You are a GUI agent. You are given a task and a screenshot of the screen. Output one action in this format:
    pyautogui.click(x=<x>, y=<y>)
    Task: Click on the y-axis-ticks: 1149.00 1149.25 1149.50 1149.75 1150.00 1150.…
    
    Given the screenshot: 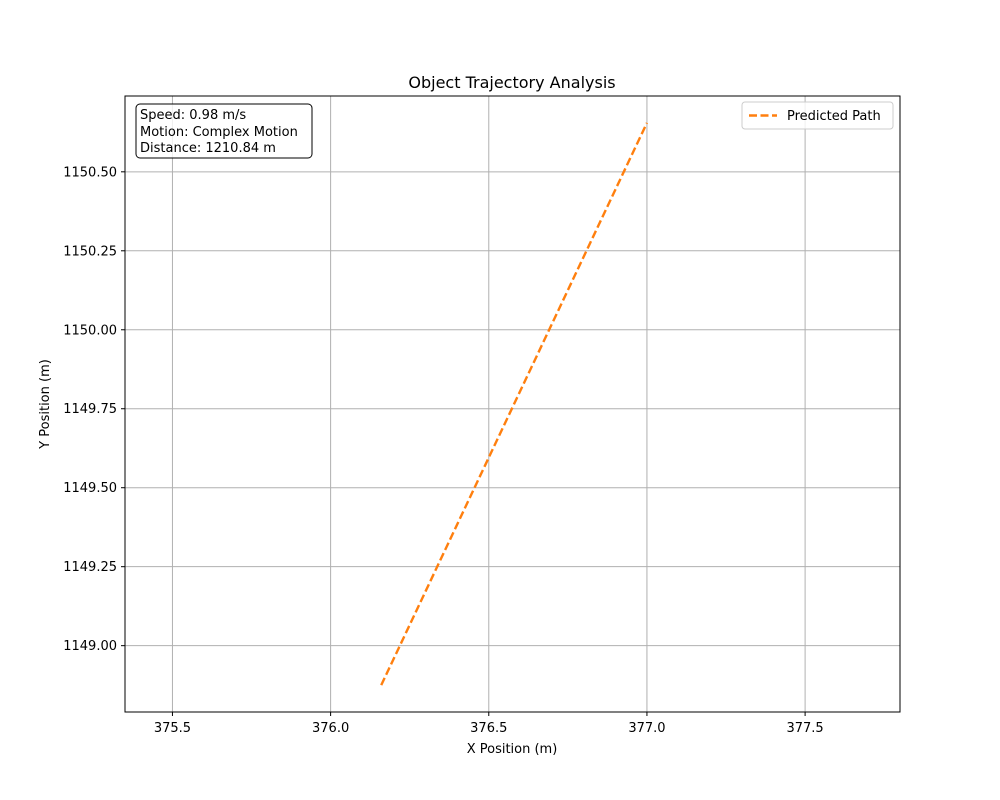 What is the action you would take?
    pyautogui.click(x=94, y=409)
    